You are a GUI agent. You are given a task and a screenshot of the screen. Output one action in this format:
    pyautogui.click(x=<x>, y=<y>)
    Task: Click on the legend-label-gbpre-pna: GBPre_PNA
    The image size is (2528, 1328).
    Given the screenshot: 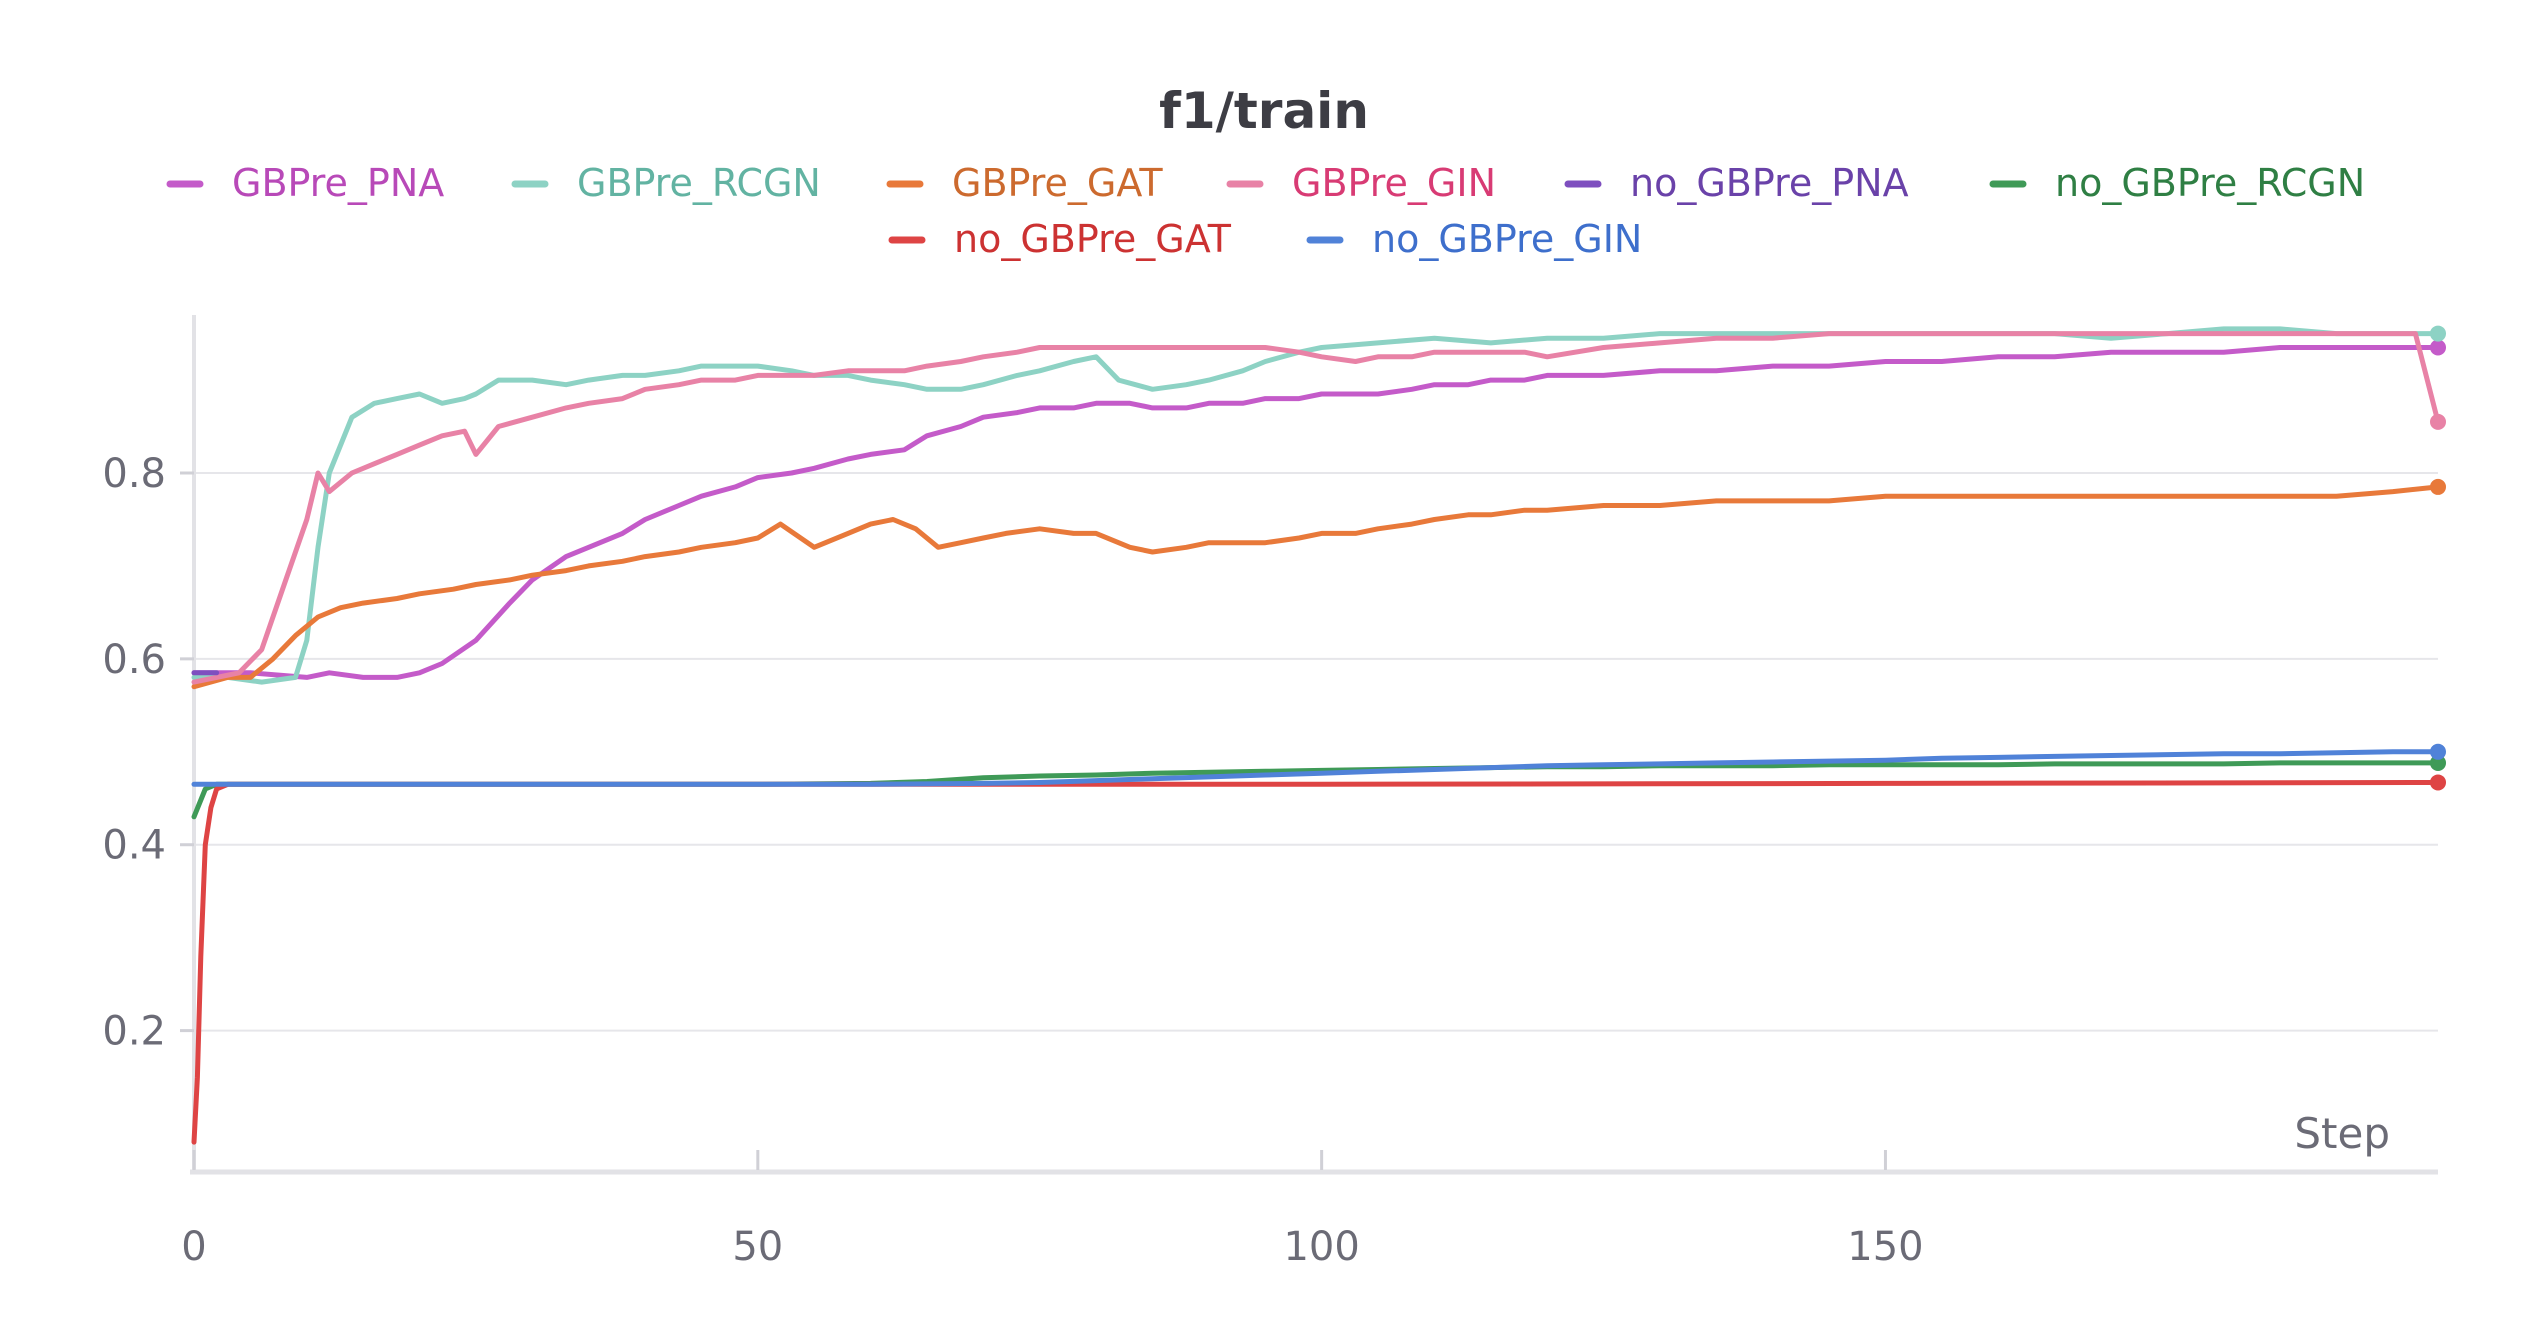 What is the action you would take?
    pyautogui.click(x=338, y=183)
    